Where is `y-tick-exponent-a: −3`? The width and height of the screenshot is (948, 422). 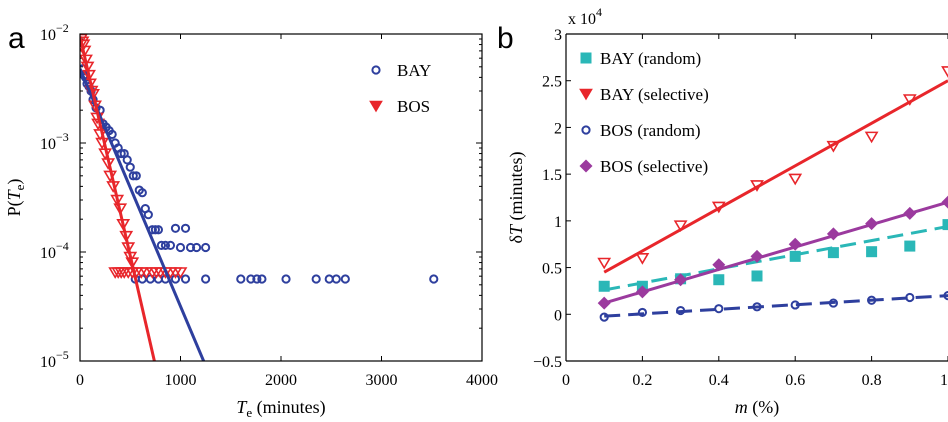
y-tick-exponent-a: −3 is located at coordinates (62, 137).